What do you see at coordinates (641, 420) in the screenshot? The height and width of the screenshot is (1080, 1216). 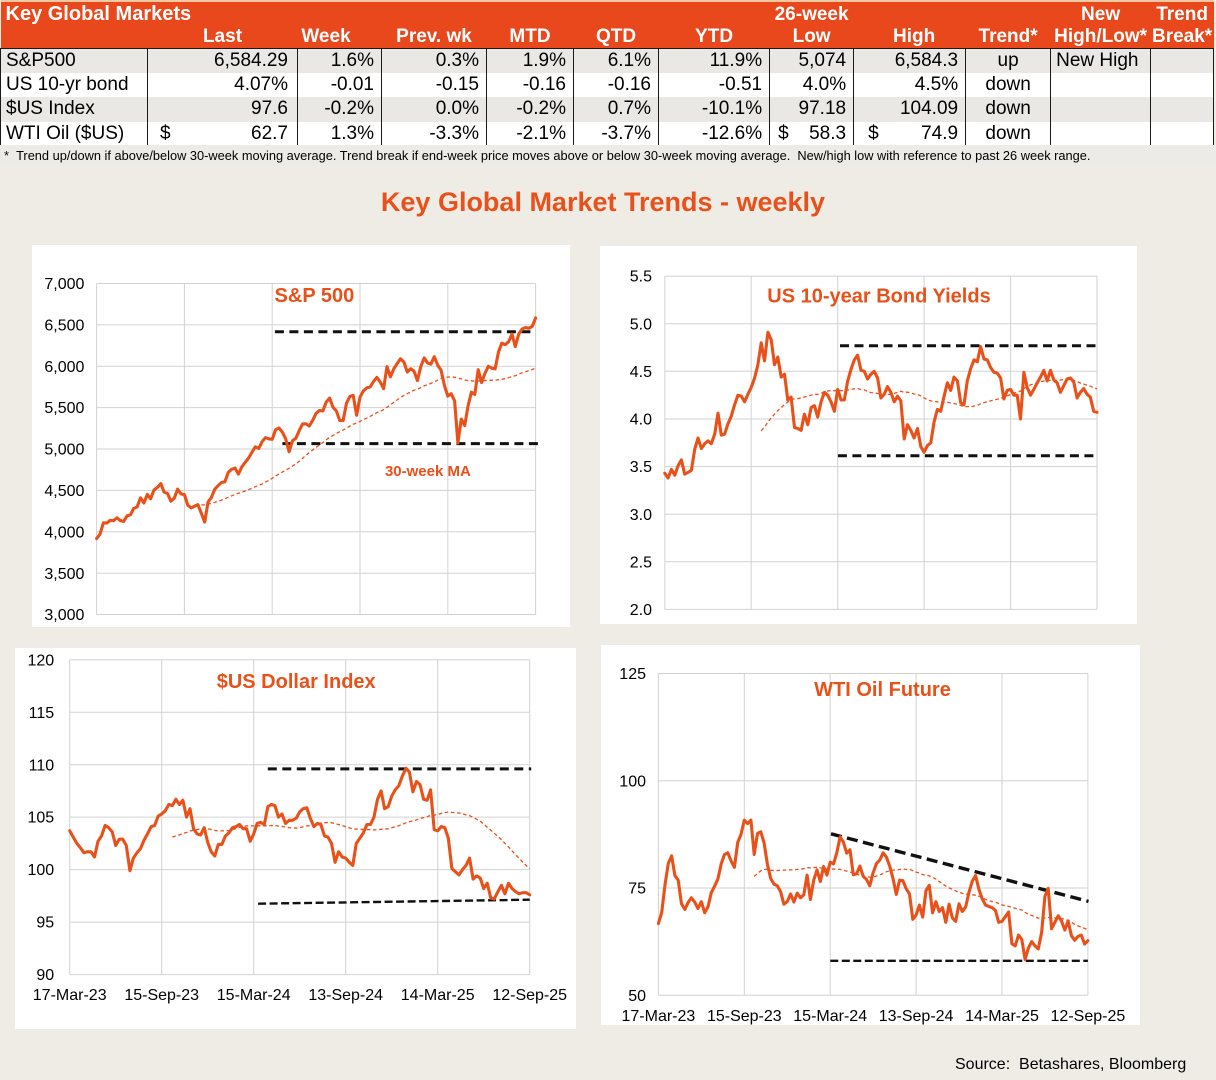 I see `svg-text: 4.0` at bounding box center [641, 420].